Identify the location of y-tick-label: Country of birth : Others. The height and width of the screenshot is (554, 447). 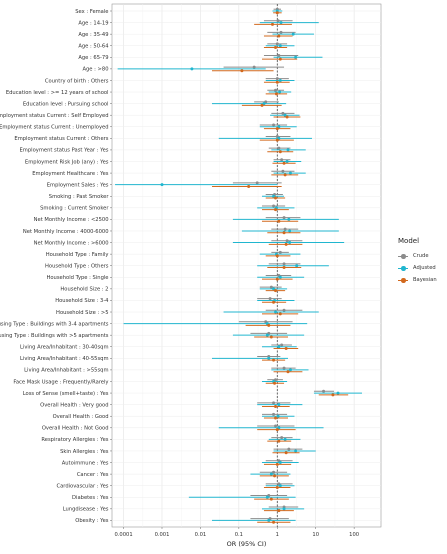
(77, 81).